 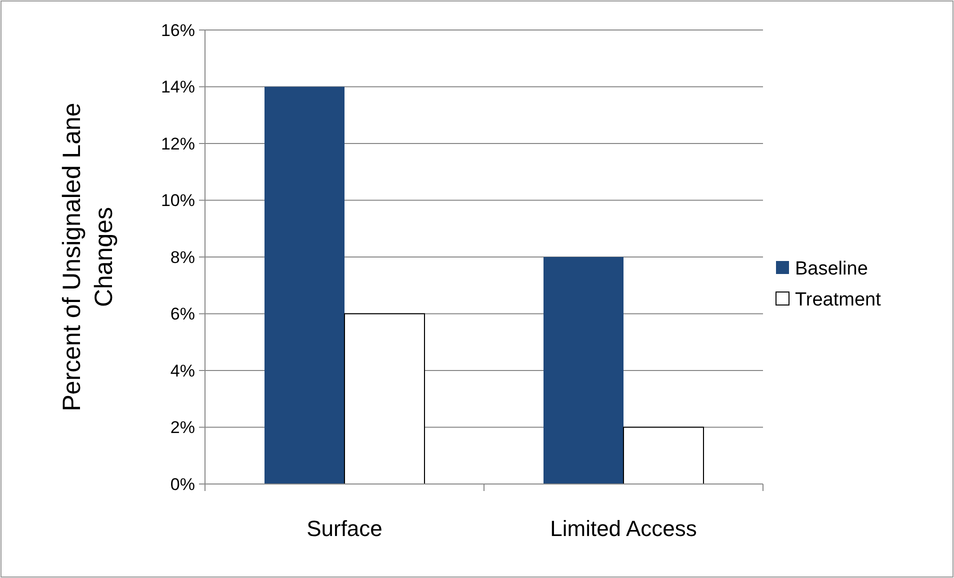 What do you see at coordinates (344, 528) in the screenshot?
I see `x-tick-label: Surface` at bounding box center [344, 528].